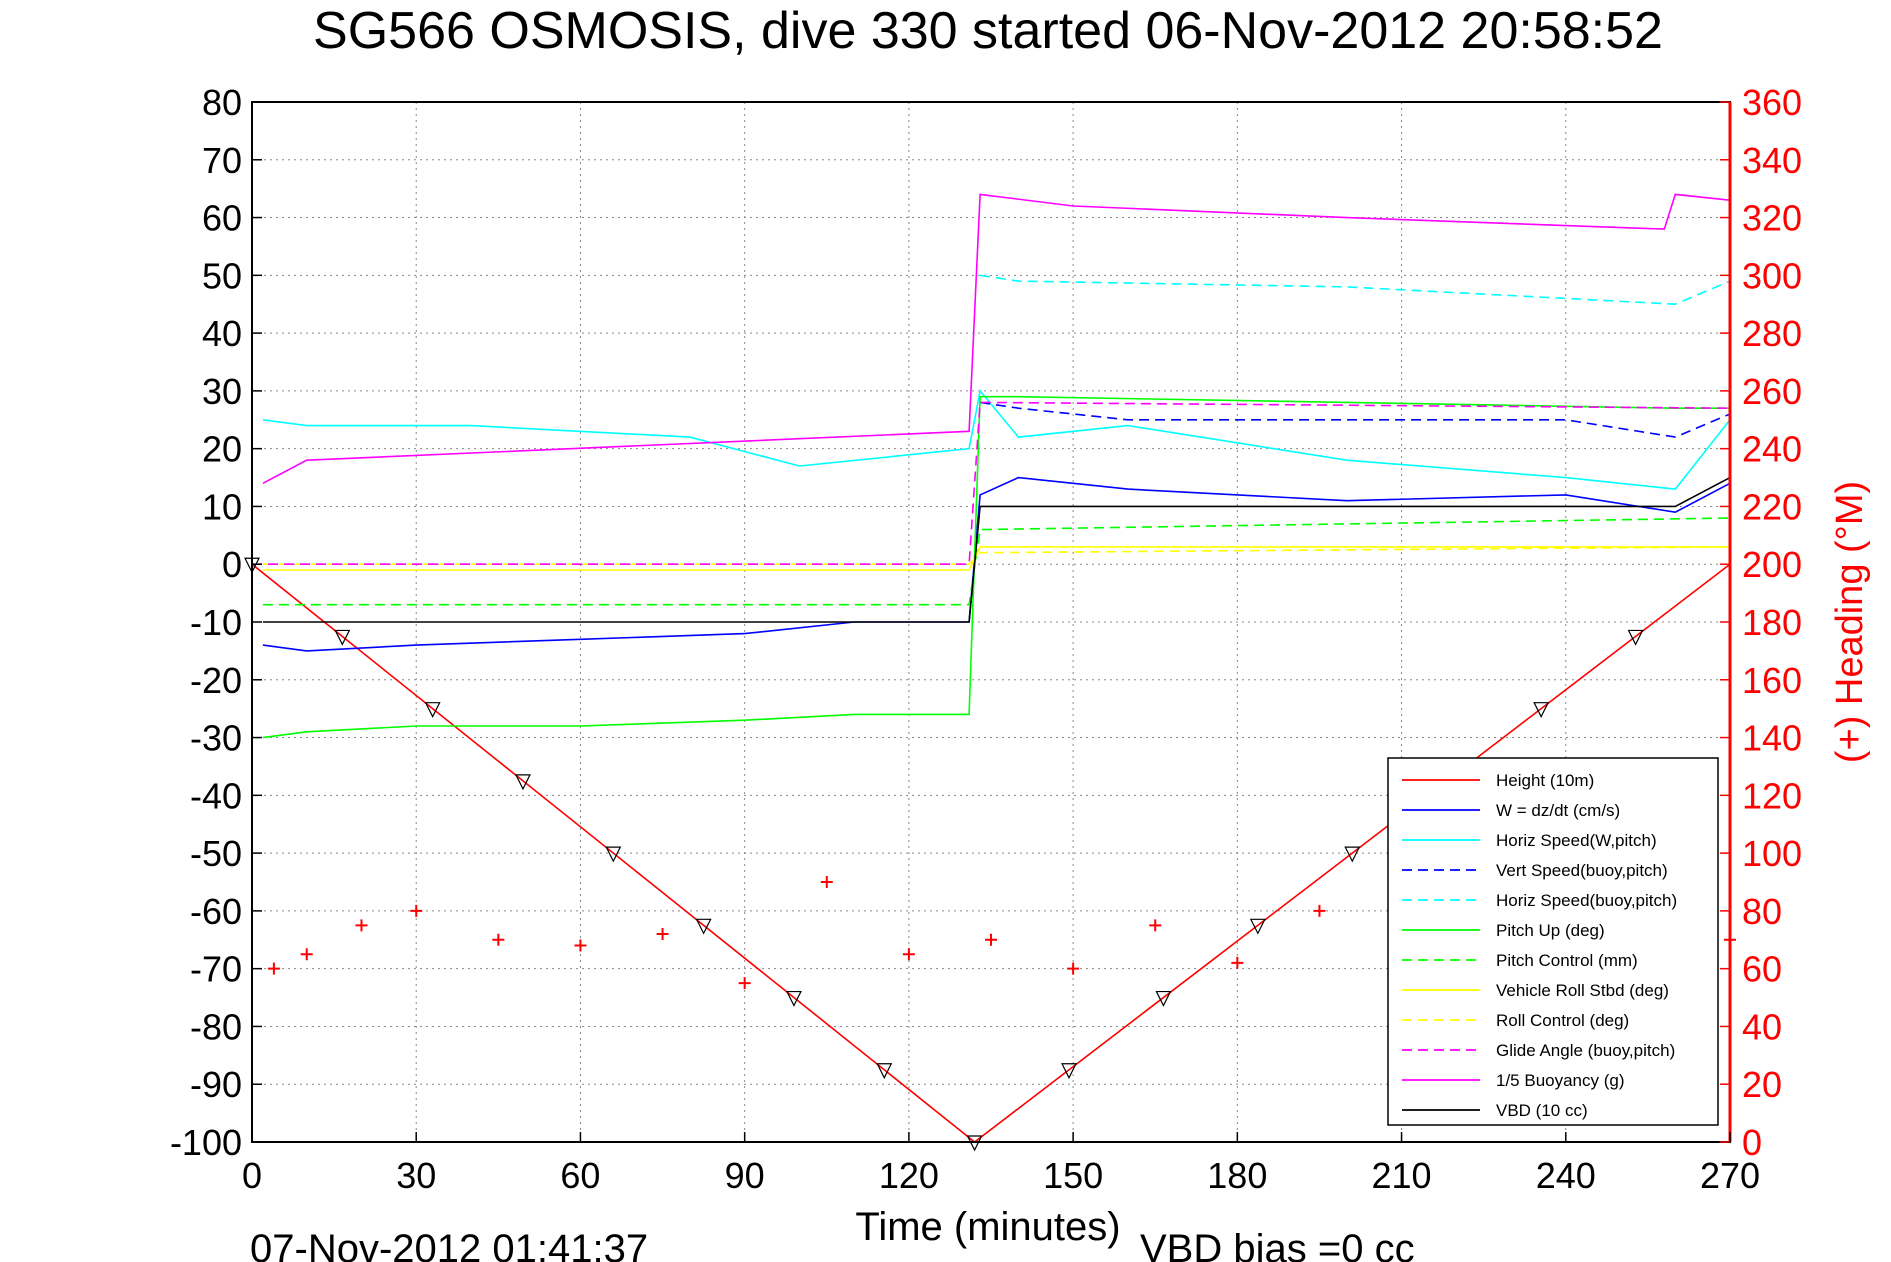 This screenshot has height=1262, width=1891. Describe the element at coordinates (222, 506) in the screenshot. I see `left-tick-label: 10` at that location.